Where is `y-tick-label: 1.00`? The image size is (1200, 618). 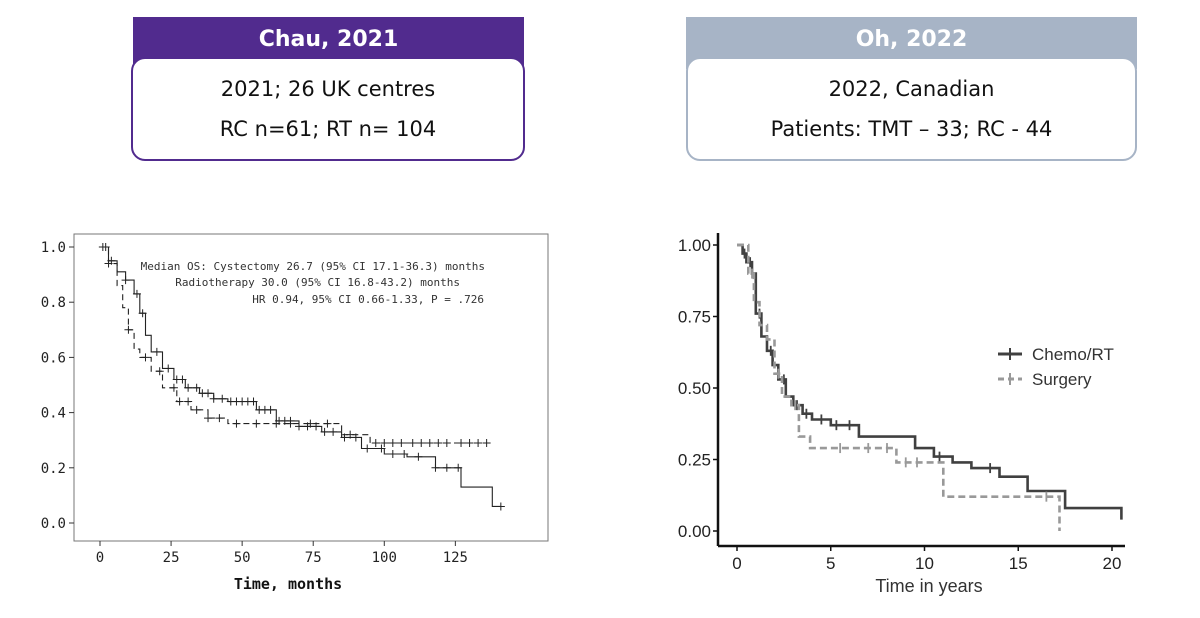
y-tick-label: 1.00 is located at coordinates (694, 245).